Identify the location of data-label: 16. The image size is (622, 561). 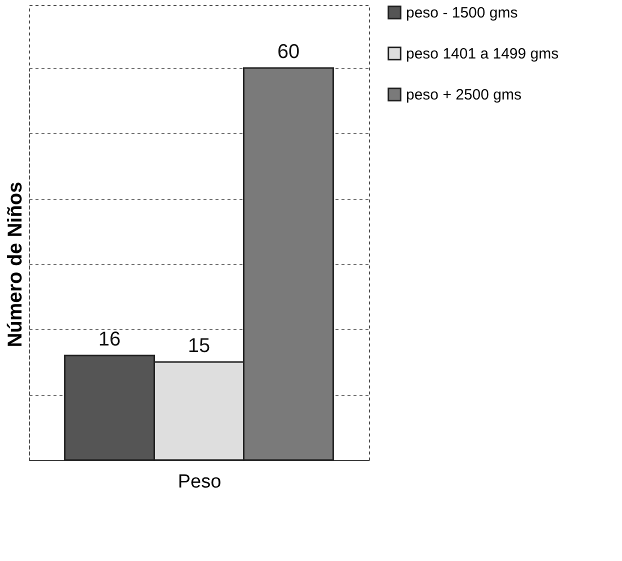
(109, 339).